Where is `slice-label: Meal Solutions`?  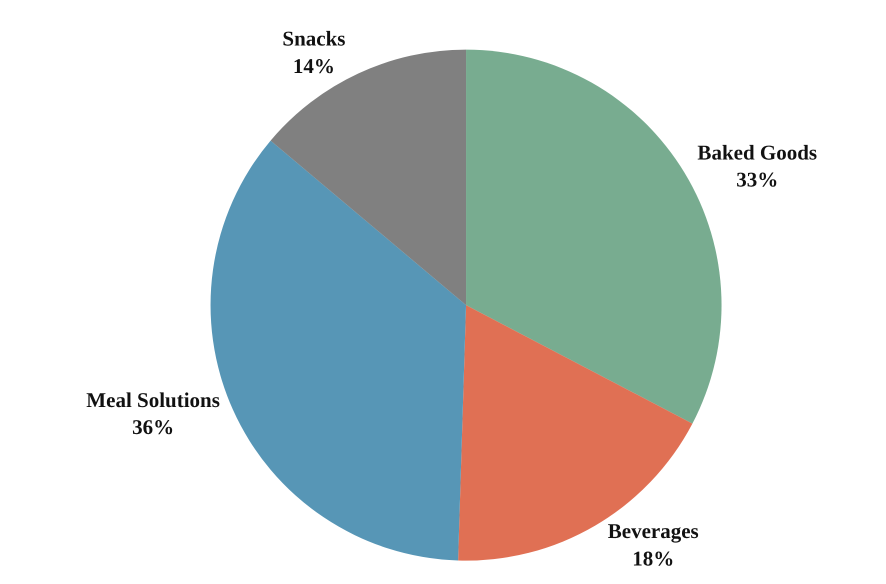
slice-label: Meal Solutions is located at coordinates (153, 400).